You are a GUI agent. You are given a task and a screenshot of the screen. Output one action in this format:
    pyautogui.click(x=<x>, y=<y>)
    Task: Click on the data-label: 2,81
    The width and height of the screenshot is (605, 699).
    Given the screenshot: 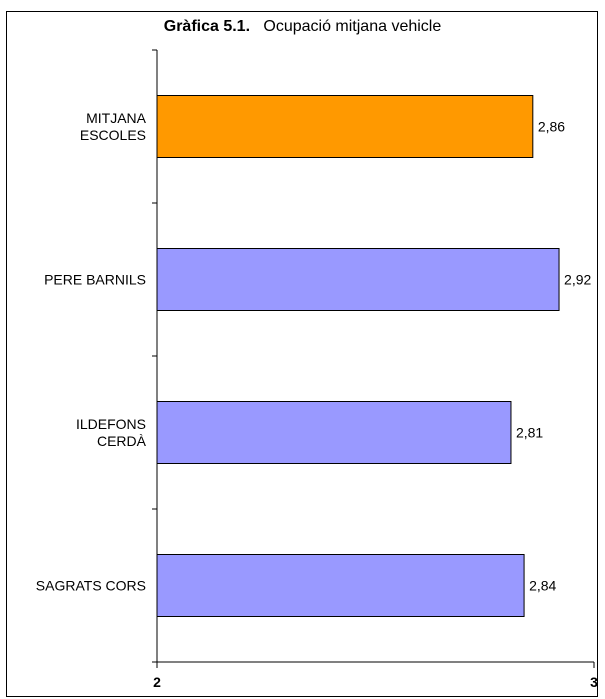 What is the action you would take?
    pyautogui.click(x=529, y=433)
    